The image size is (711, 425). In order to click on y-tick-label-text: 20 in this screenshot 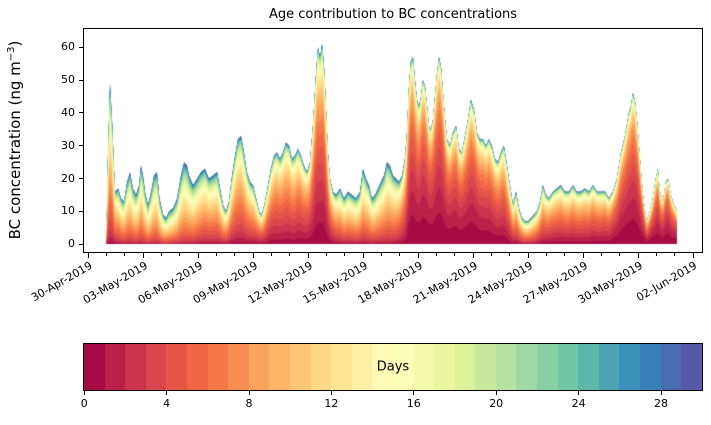, I will do `click(68, 178)`.